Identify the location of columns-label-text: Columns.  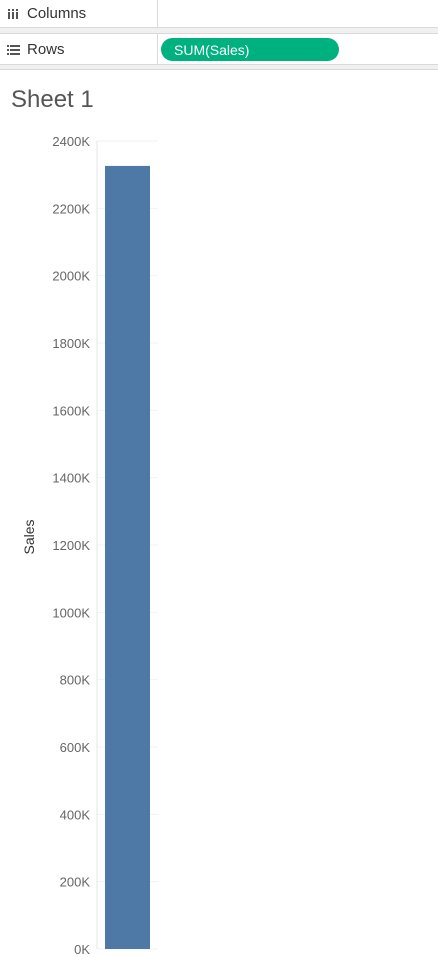
(57, 13).